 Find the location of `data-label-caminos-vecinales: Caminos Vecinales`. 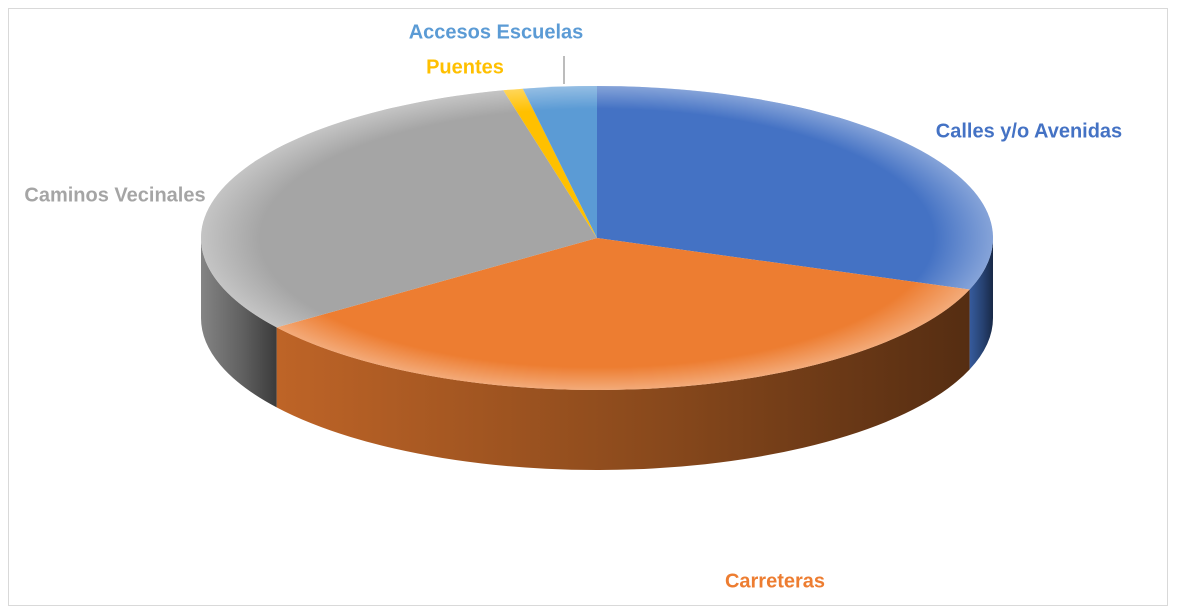

data-label-caminos-vecinales: Caminos Vecinales is located at coordinates (114, 195).